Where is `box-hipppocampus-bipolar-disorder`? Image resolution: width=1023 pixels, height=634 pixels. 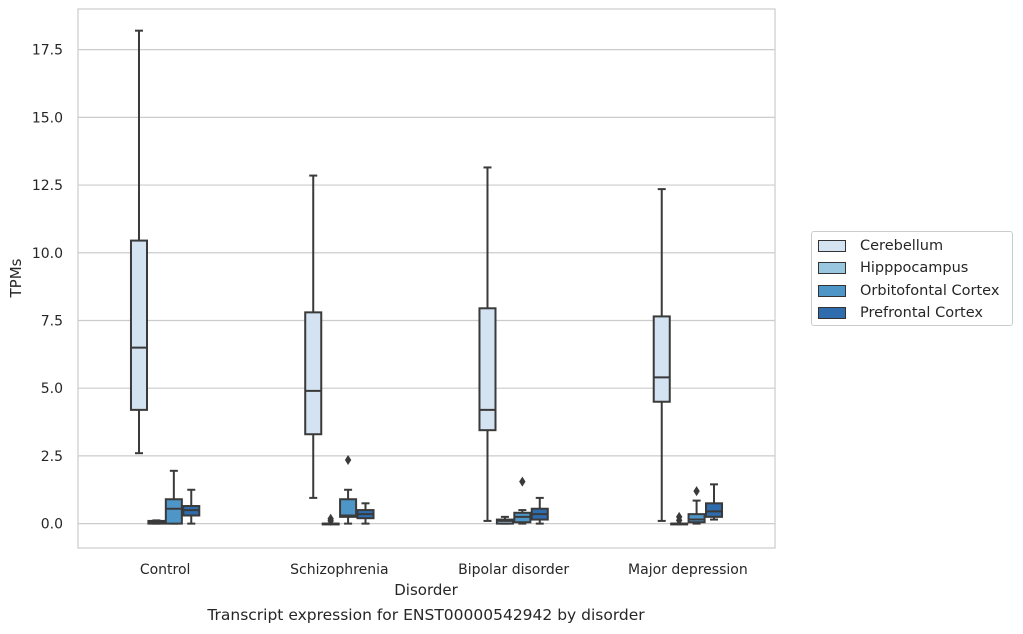 box-hipppocampus-bipolar-disorder is located at coordinates (504, 520).